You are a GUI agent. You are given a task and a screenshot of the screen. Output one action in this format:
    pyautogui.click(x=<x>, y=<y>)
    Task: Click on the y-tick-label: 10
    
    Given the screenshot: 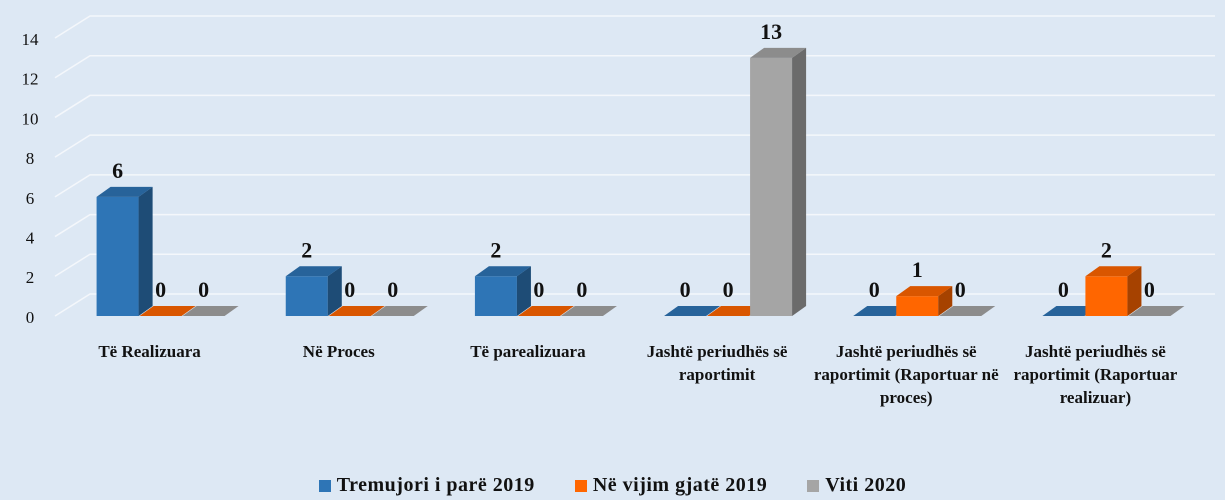 What is the action you would take?
    pyautogui.click(x=30, y=118)
    